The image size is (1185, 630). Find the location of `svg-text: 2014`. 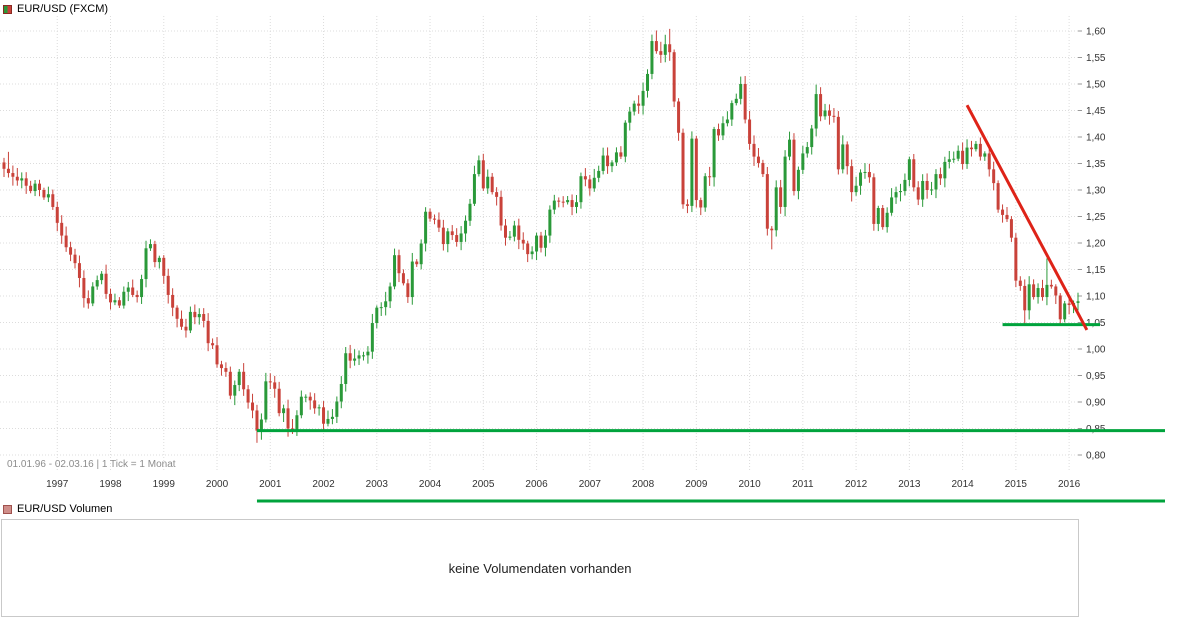

svg-text: 2014 is located at coordinates (962, 484).